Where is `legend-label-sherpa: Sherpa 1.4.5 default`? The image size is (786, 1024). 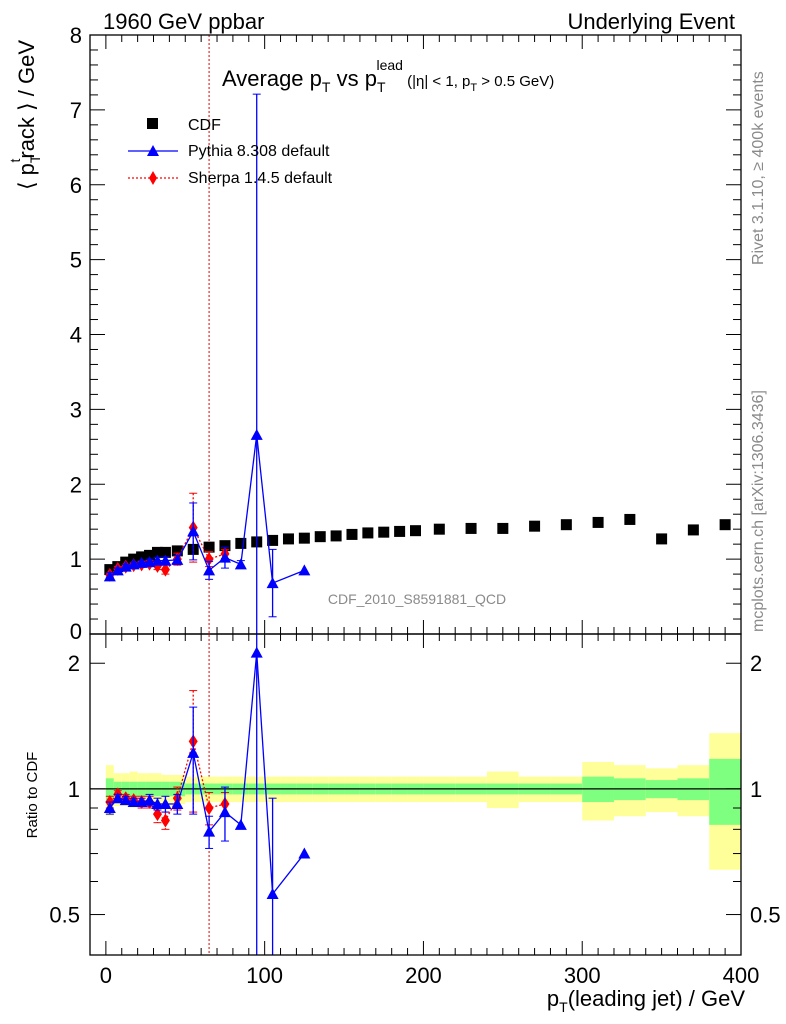 legend-label-sherpa: Sherpa 1.4.5 default is located at coordinates (260, 178).